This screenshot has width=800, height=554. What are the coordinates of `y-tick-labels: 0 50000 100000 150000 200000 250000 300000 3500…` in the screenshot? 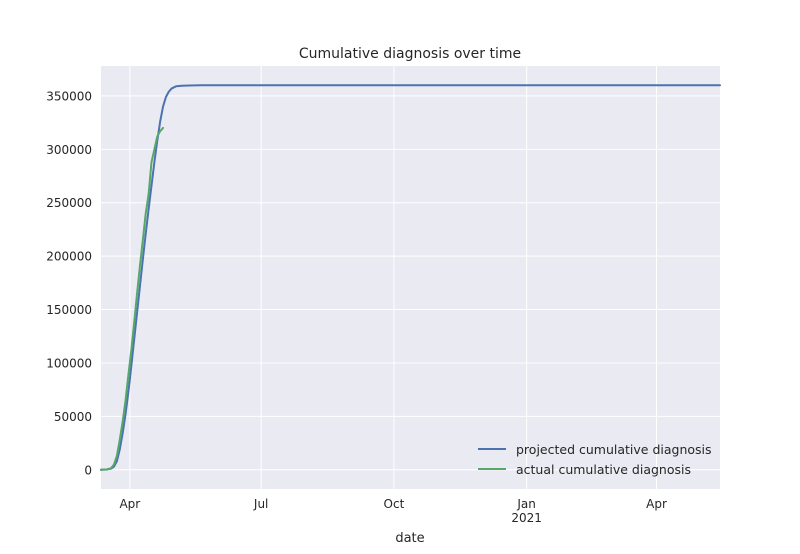 It's located at (69, 283).